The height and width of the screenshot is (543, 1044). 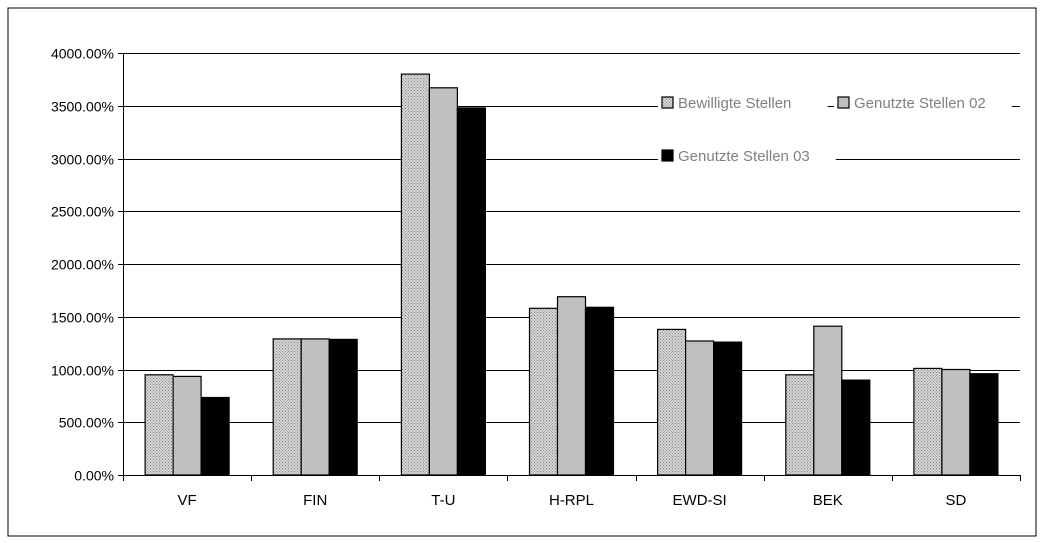 I want to click on y-tick-label: 2500.00%, so click(x=82, y=212).